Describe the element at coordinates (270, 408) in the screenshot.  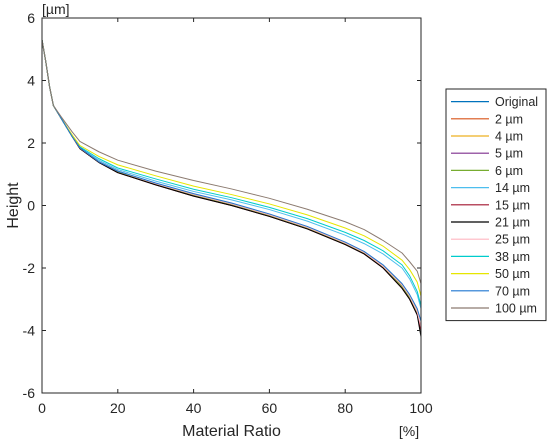
I see `x-tick-label: 60` at that location.